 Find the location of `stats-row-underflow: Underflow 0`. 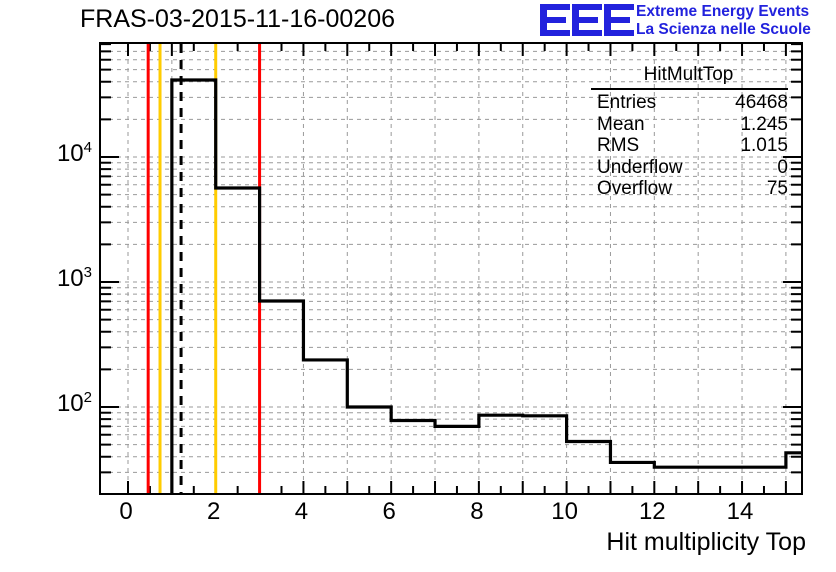

stats-row-underflow: Underflow 0 is located at coordinates (688, 168).